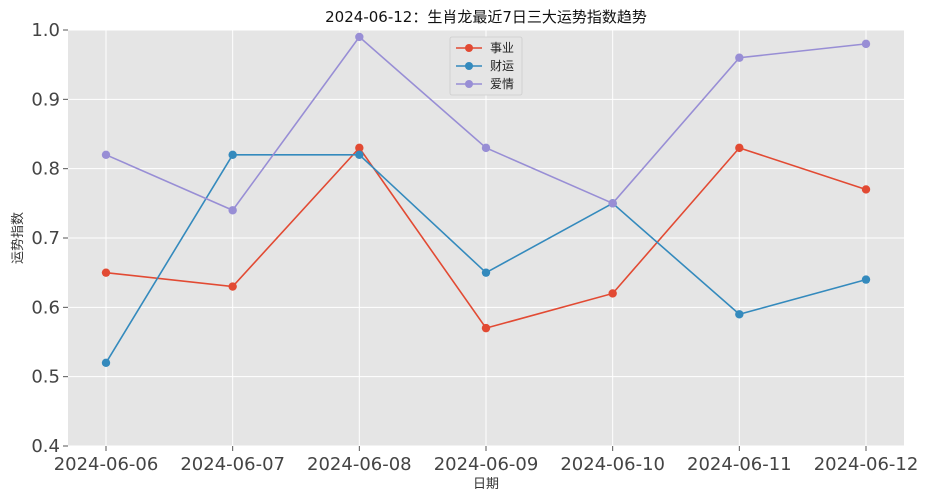 The width and height of the screenshot is (929, 500). I want to click on x-tick-label: 2024-06-08, so click(359, 464).